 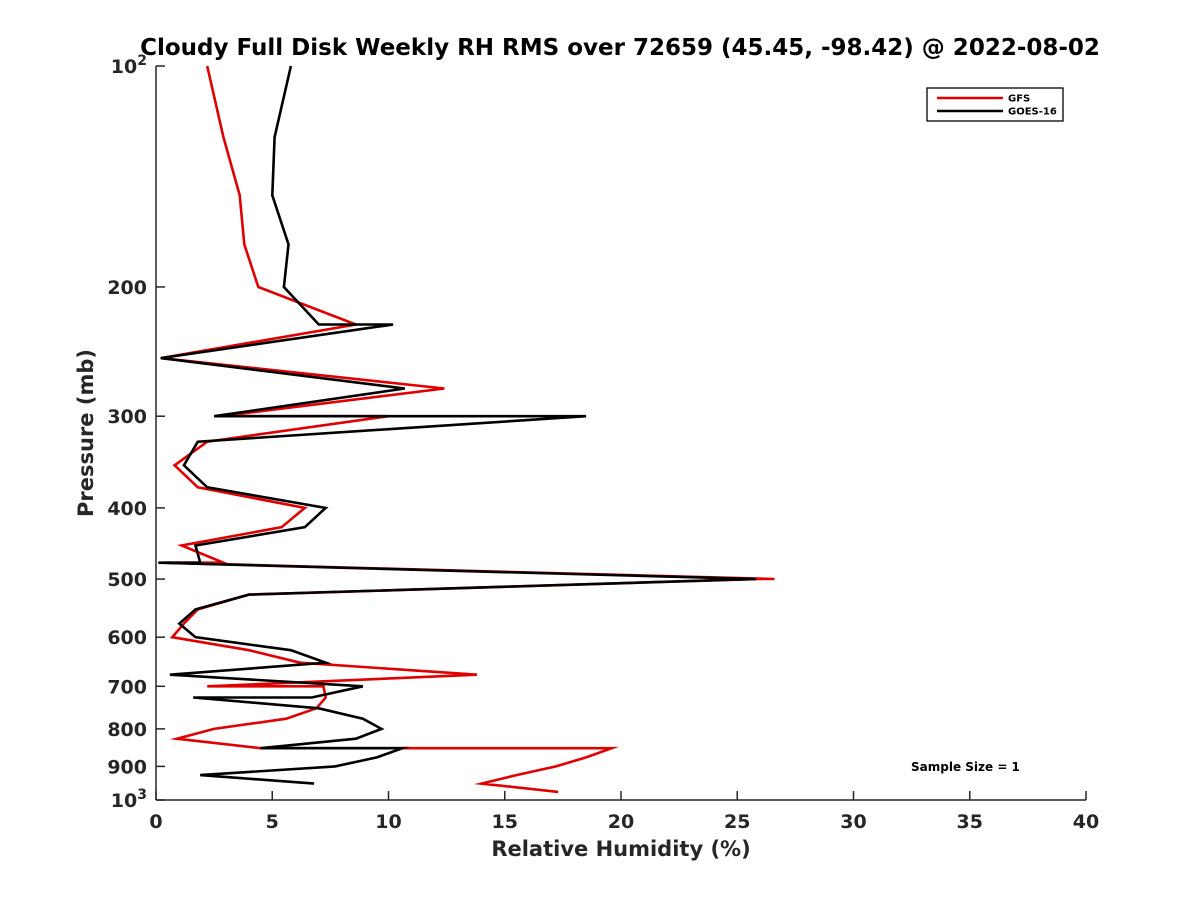 I want to click on x-tick-label: 25, so click(x=737, y=822).